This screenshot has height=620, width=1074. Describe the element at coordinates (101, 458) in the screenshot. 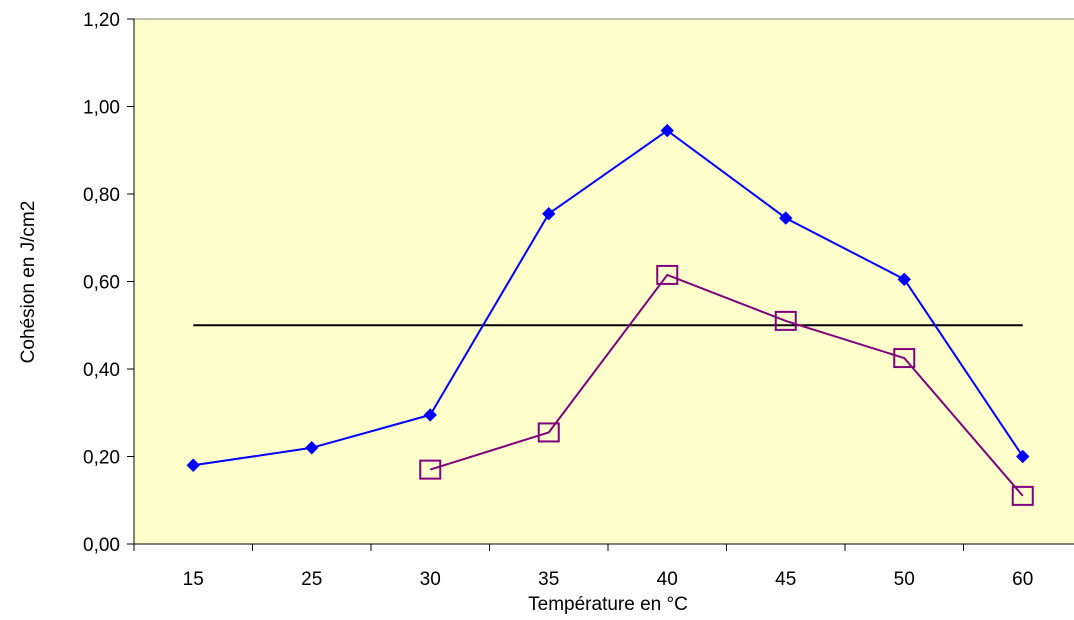

I see `y-tick-label: 0,20` at that location.